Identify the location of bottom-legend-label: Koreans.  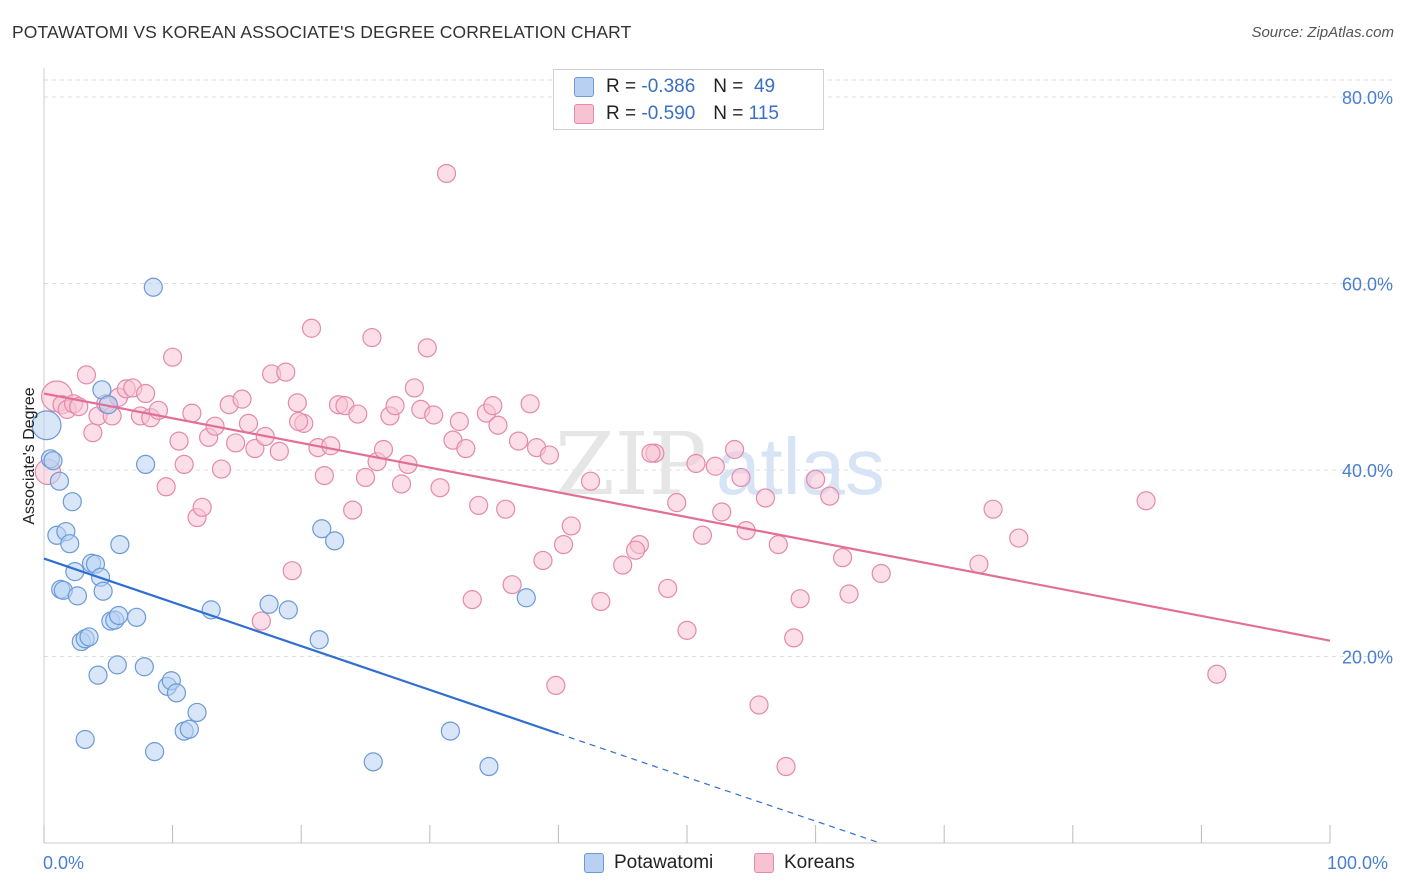
(819, 862).